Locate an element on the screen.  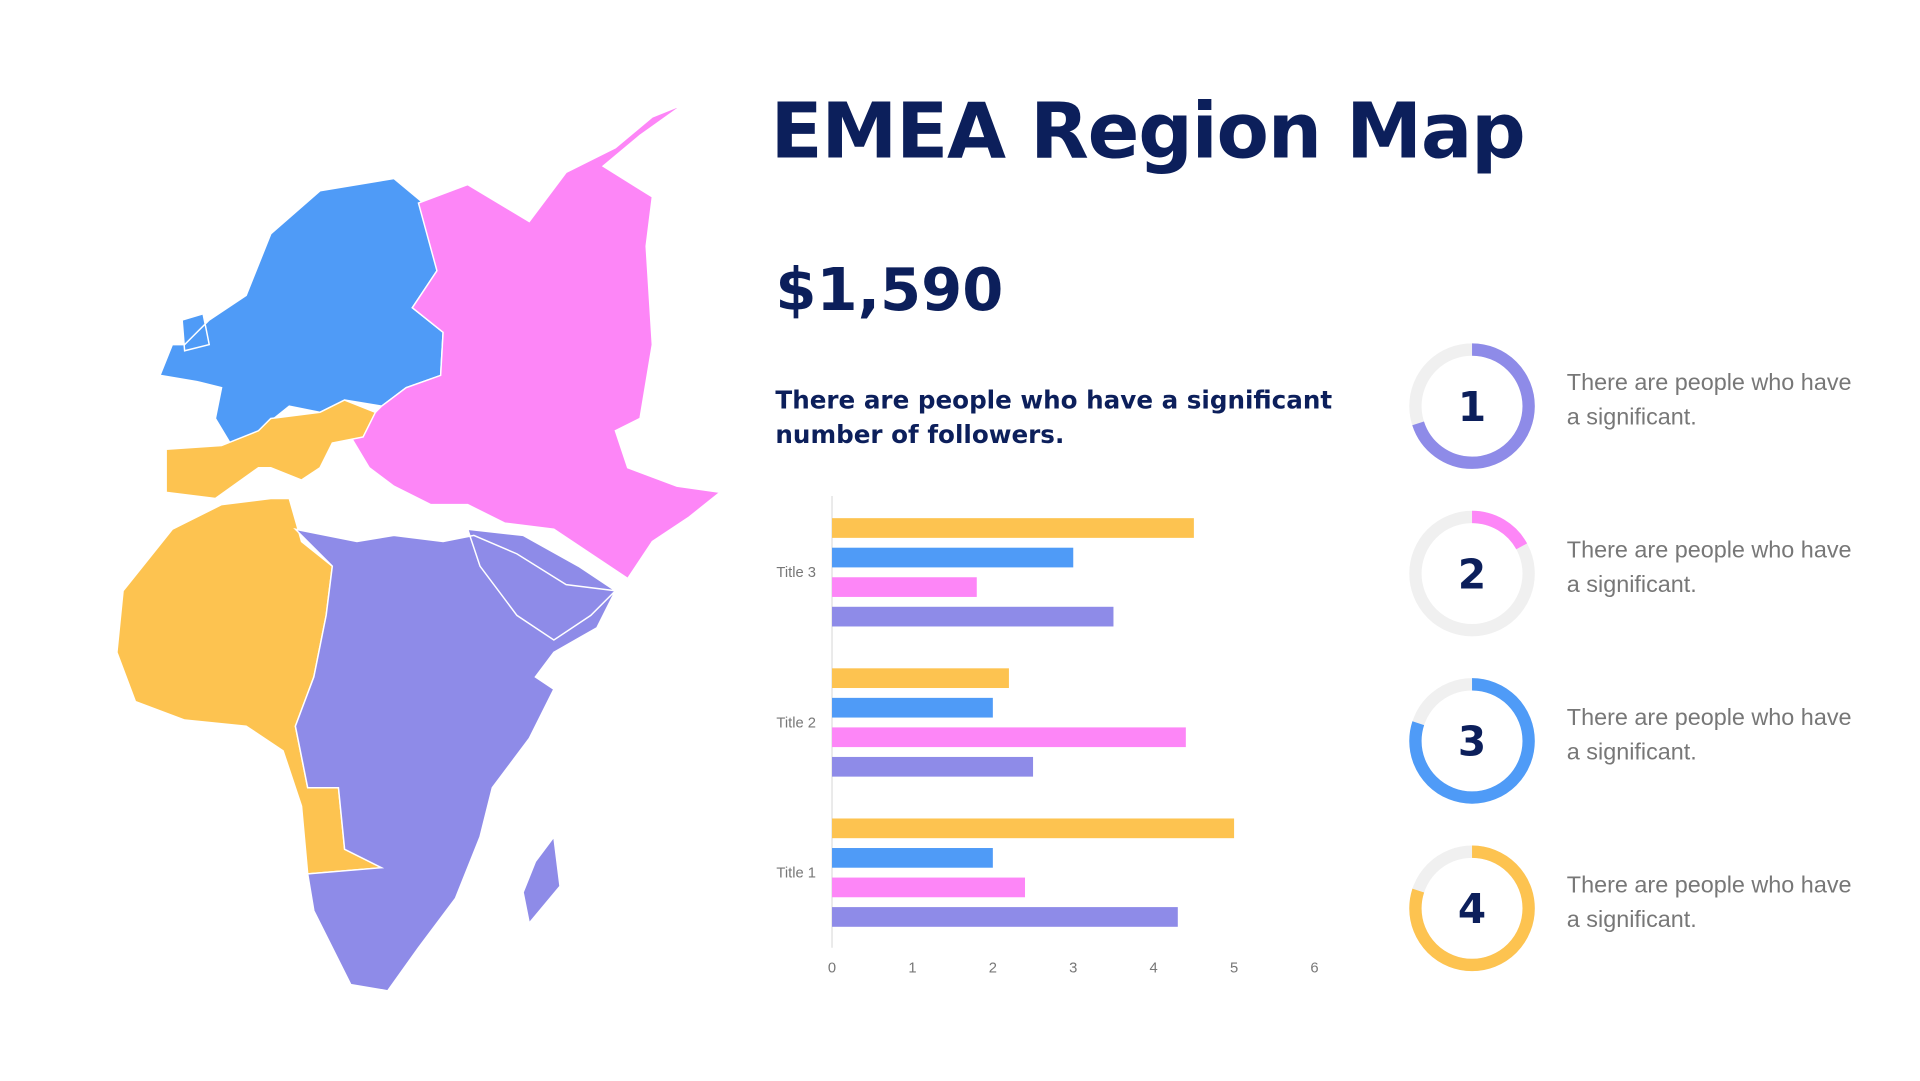
map-region-russia-mideast-pink is located at coordinates (535, 341).